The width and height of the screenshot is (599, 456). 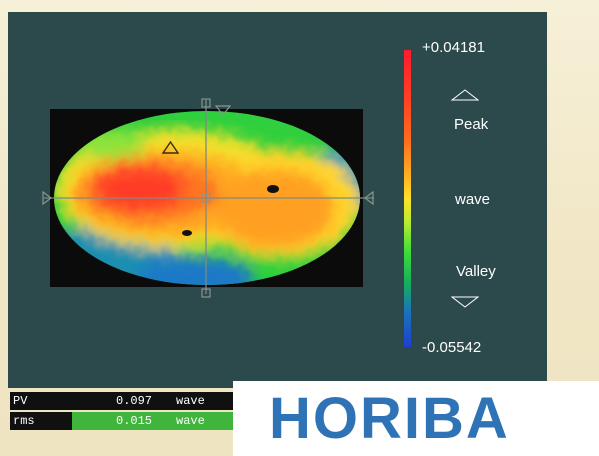 I want to click on pv-unit: wave, so click(x=190, y=401).